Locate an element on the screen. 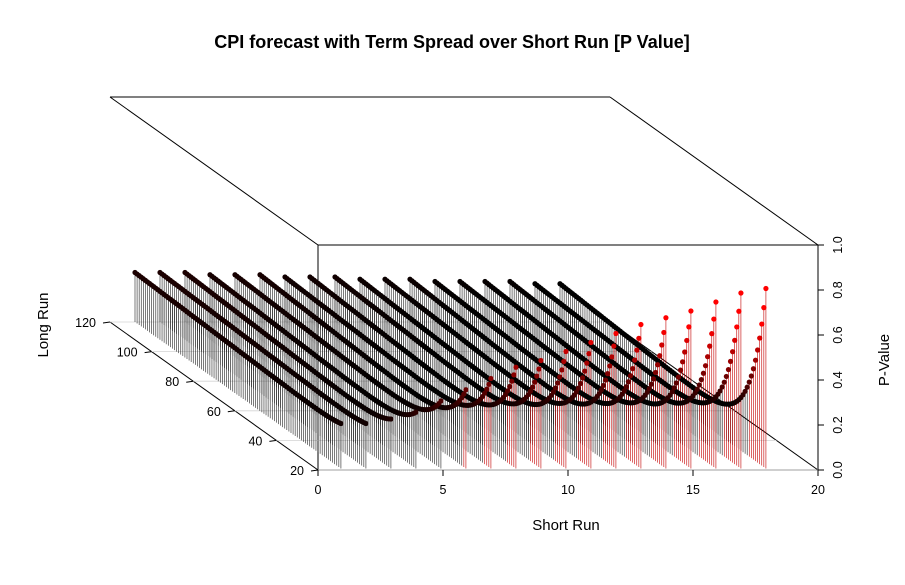 The width and height of the screenshot is (905, 585). z-tick-label: 0.2 is located at coordinates (838, 424).